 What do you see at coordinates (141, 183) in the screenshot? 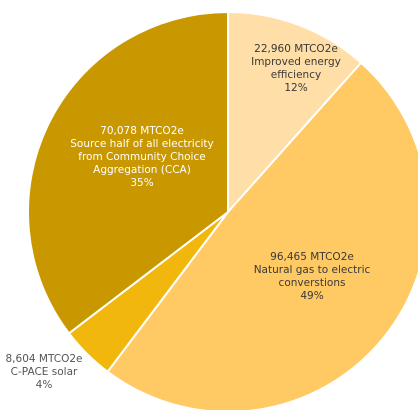
I see `slice-label-4-line-5: 35%` at bounding box center [141, 183].